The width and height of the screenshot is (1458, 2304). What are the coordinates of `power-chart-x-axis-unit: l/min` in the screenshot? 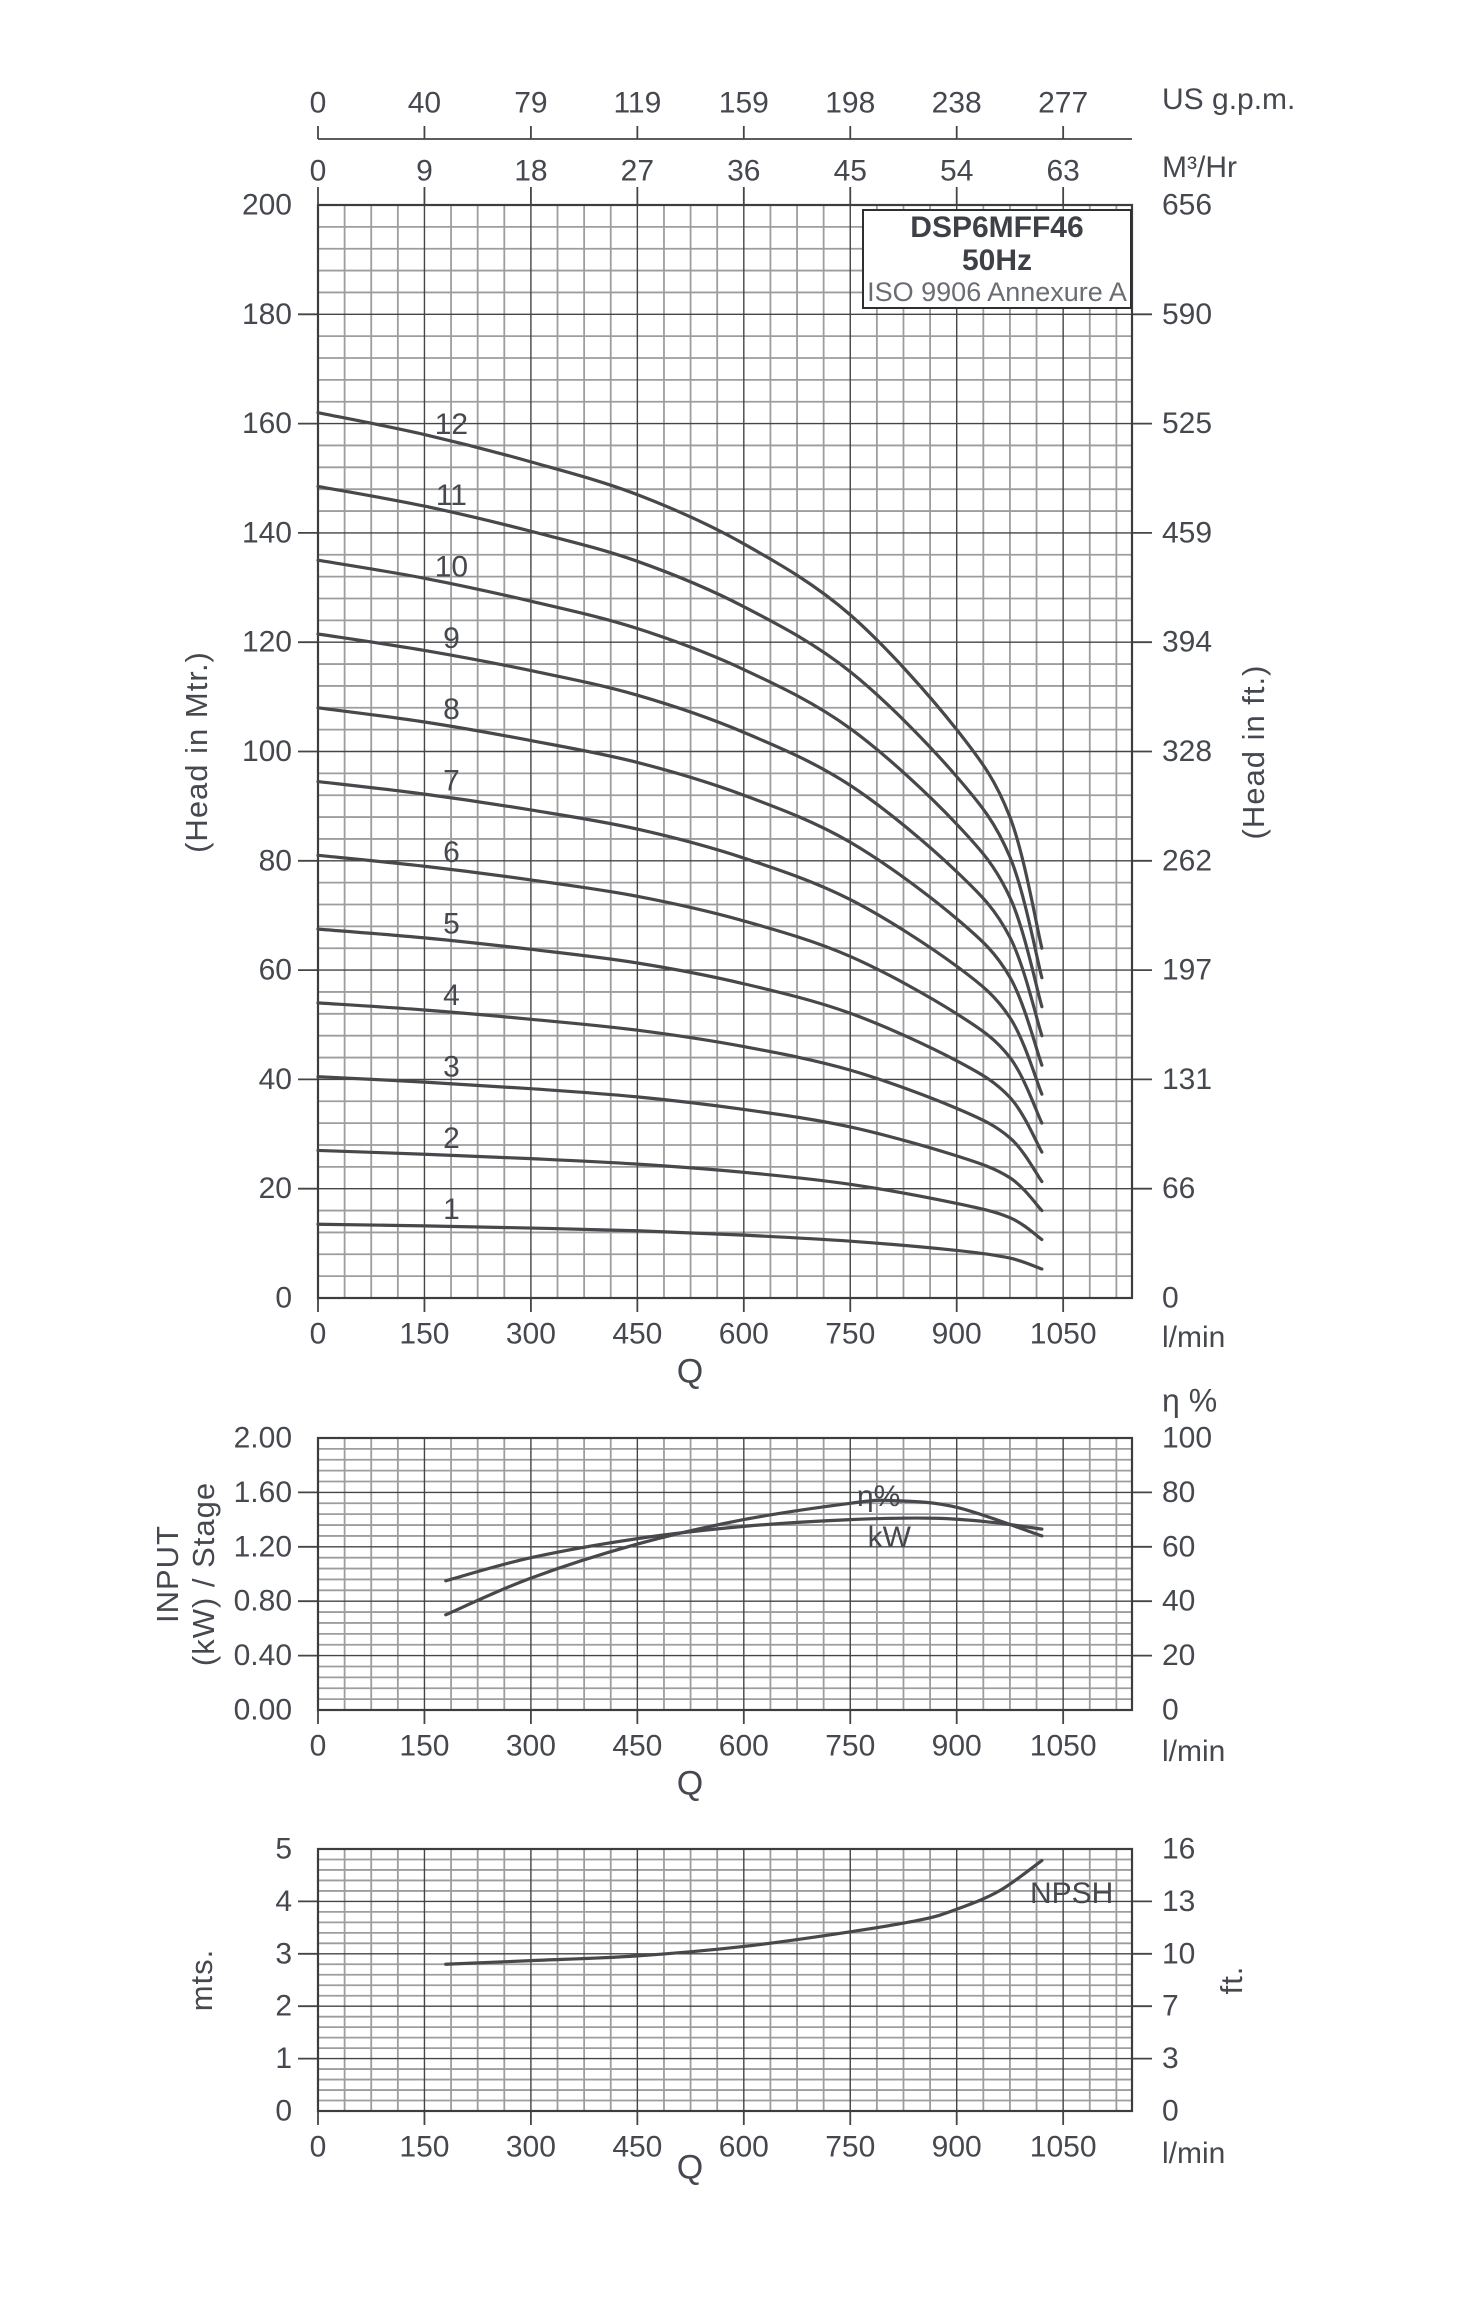 It's located at (1194, 1751).